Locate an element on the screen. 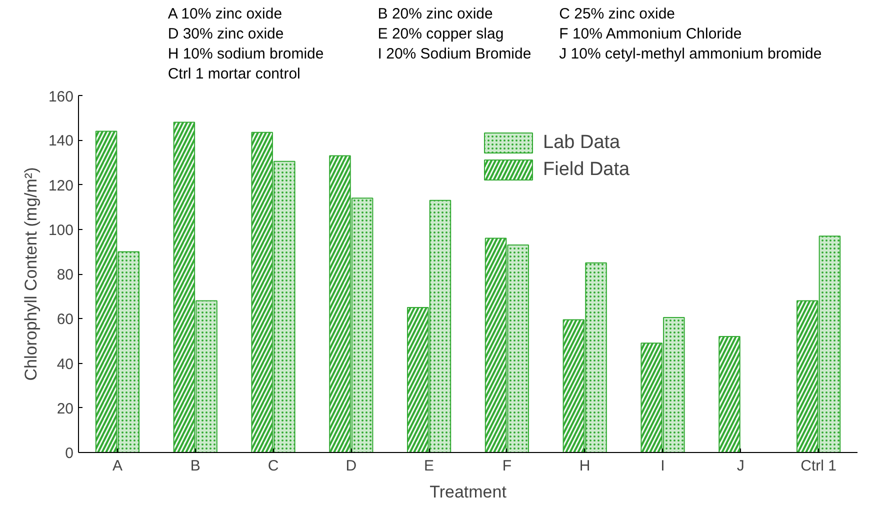  x-tick-label: F is located at coordinates (507, 466).